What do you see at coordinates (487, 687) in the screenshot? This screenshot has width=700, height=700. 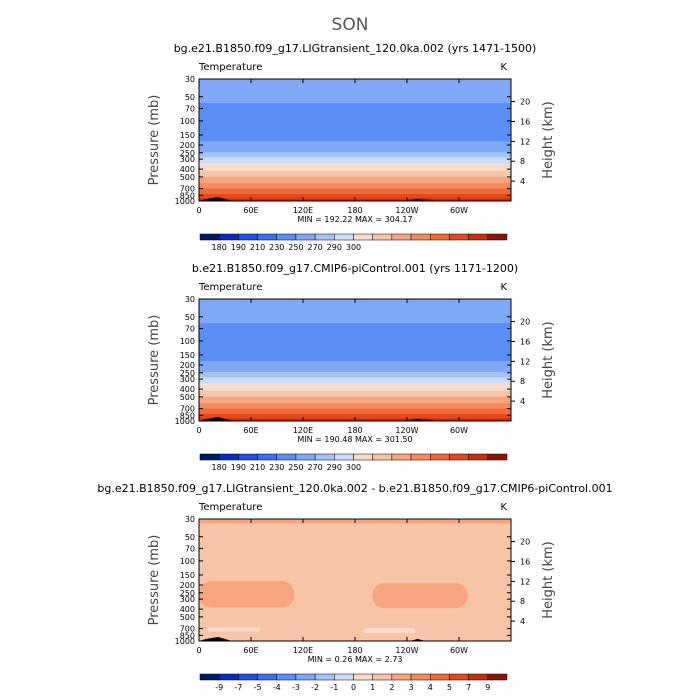 I see `colorbar-label: 9` at bounding box center [487, 687].